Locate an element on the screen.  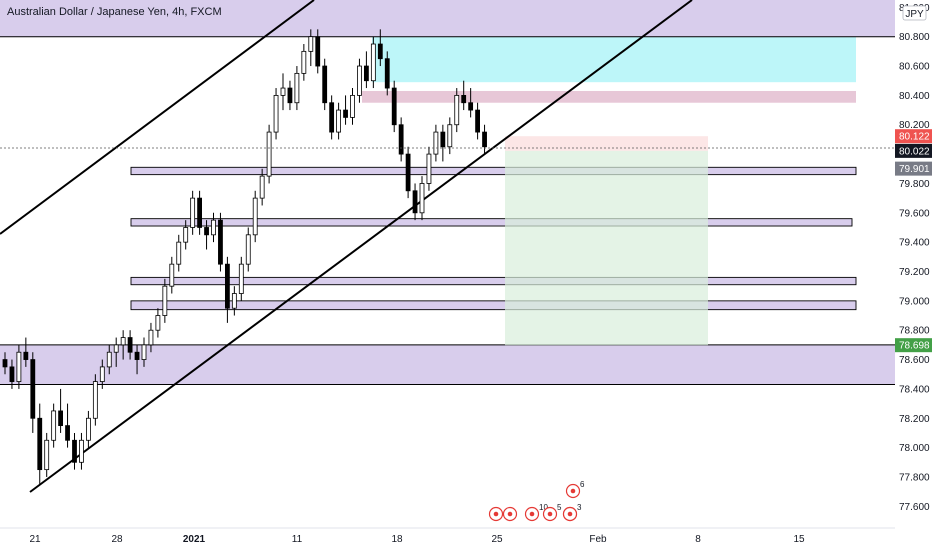
time-tick-label: 28 is located at coordinates (117, 539).